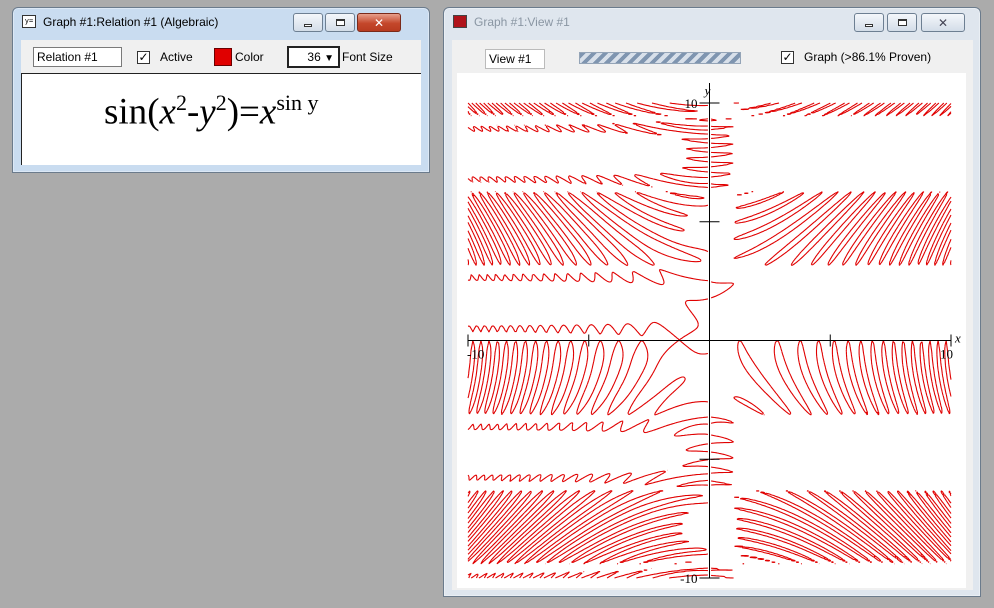 This screenshot has height=608, width=994. I want to click on eq-rhs-x: x, so click(268, 112).